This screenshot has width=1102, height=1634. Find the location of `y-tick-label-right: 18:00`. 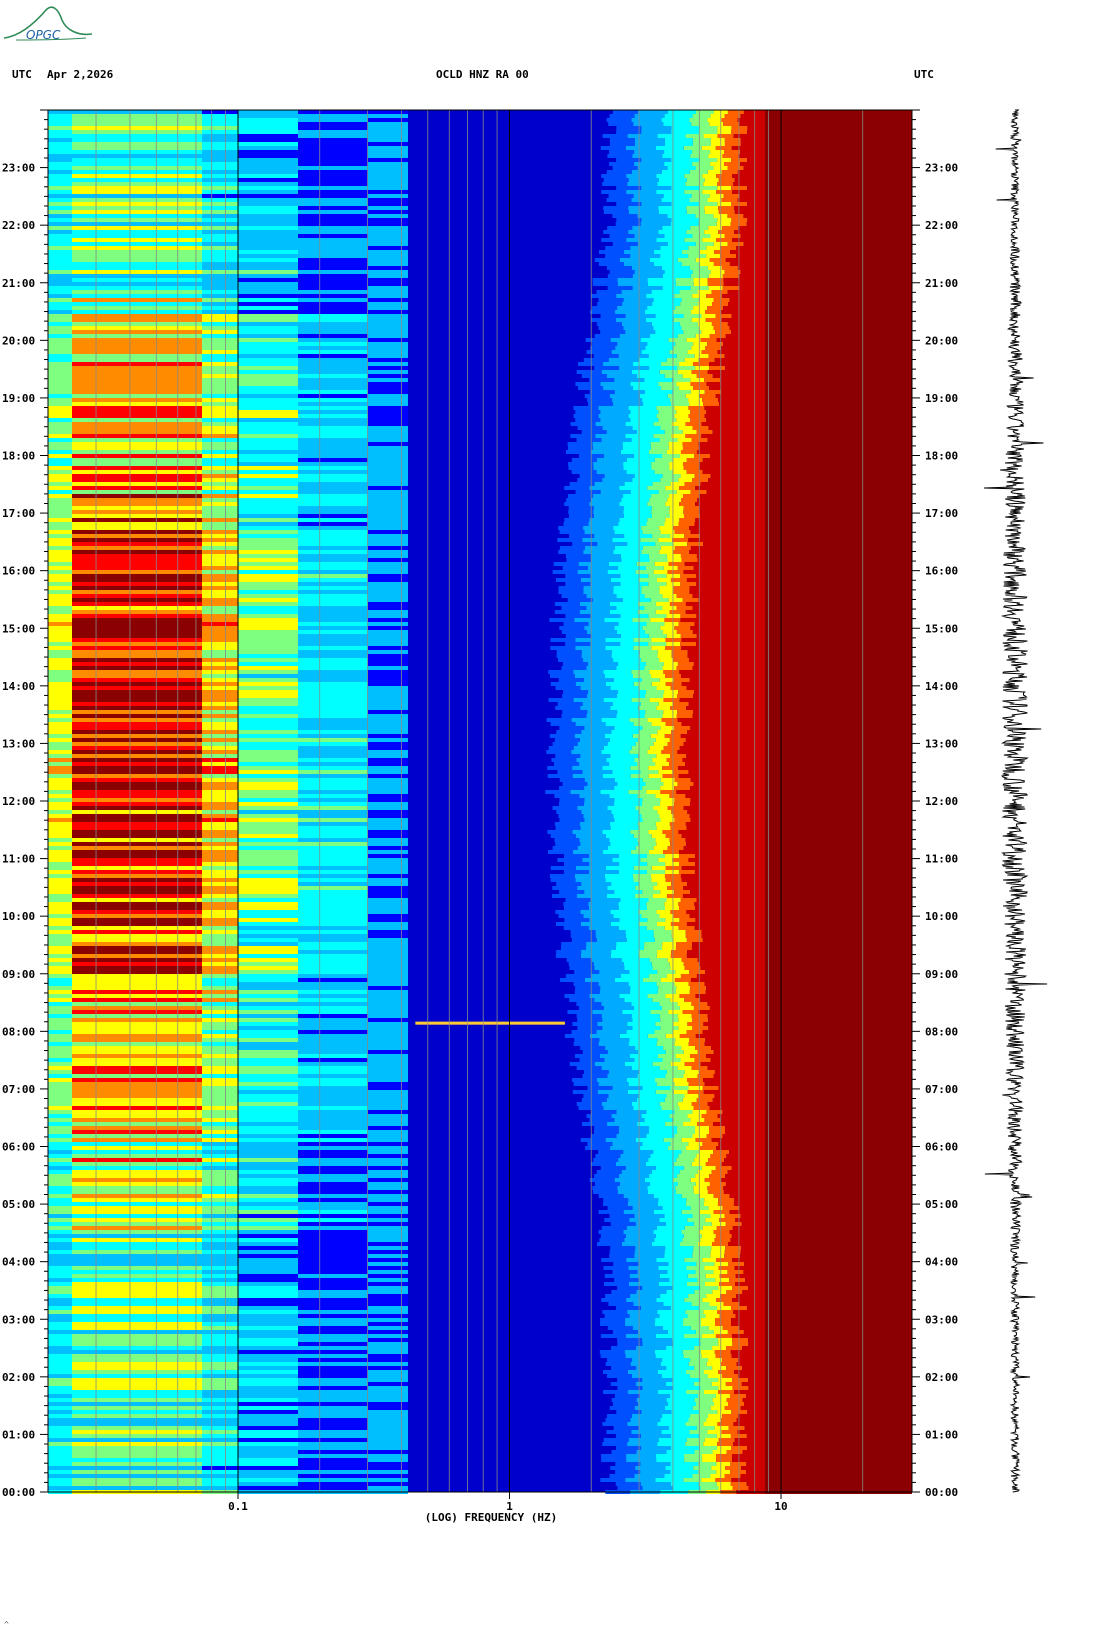

y-tick-label-right: 18:00 is located at coordinates (941, 456).